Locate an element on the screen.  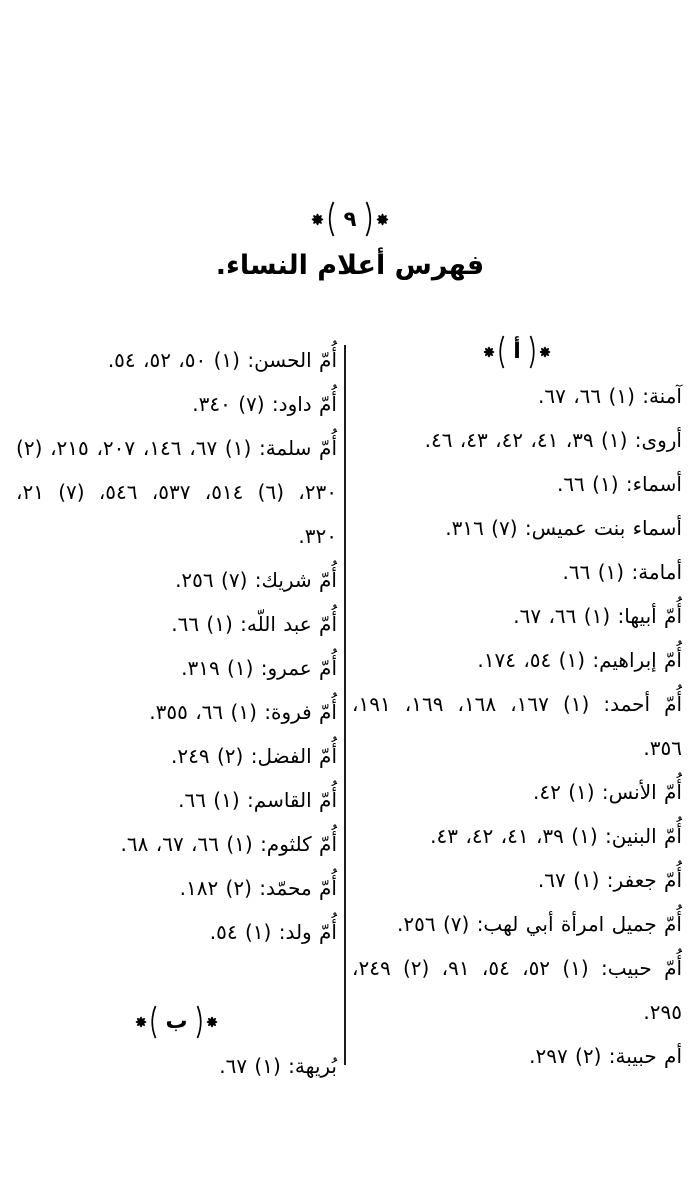
section-letter: أ is located at coordinates (517, 351).